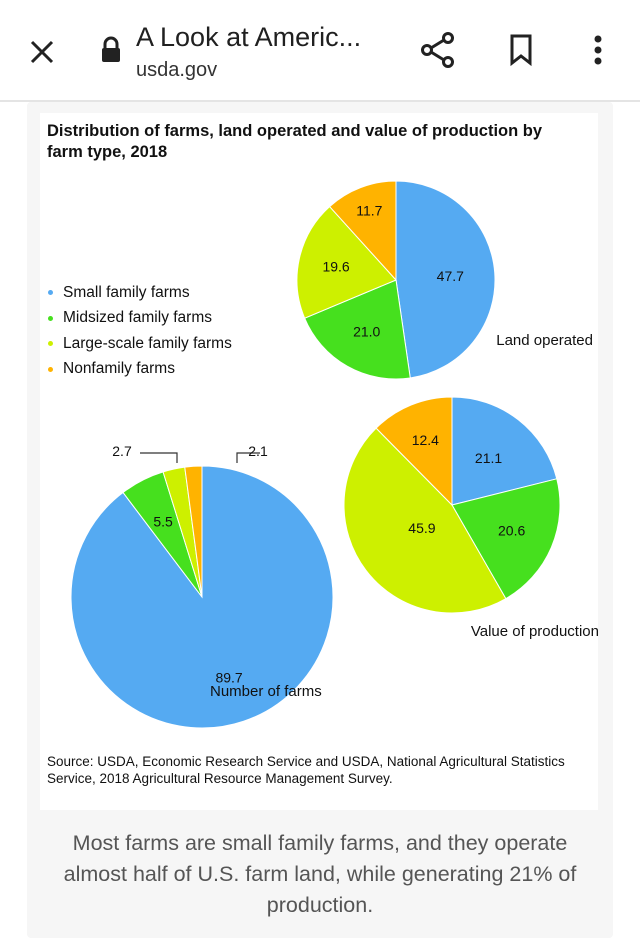 This screenshot has width=640, height=942. I want to click on pie-name: Value of production, so click(534, 631).